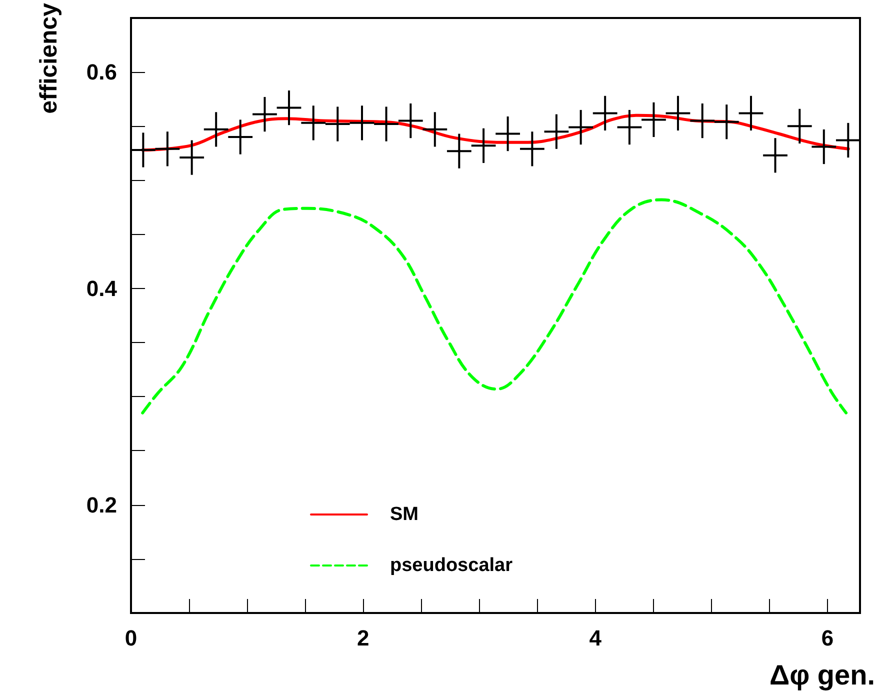 This screenshot has height=700, width=878. Describe the element at coordinates (49, 58) in the screenshot. I see `y-axis-title: efficiency` at that location.